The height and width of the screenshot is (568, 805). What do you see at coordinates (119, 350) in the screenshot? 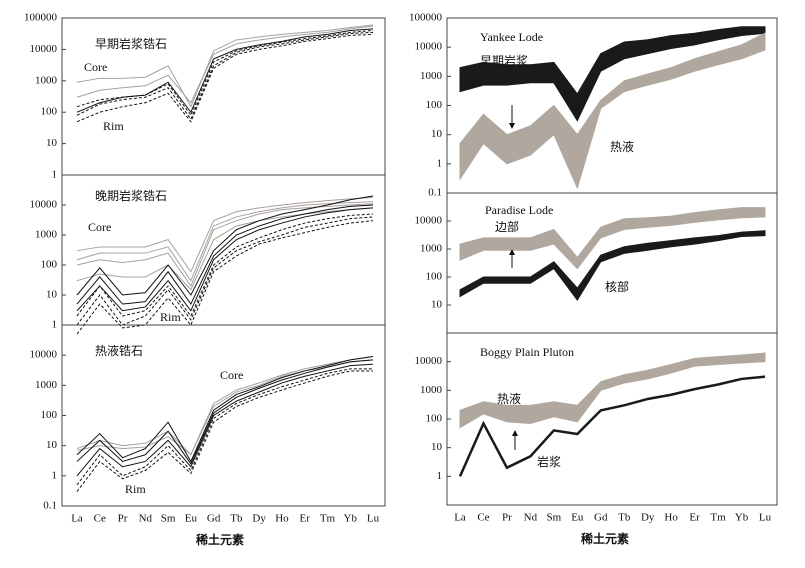
I see `panel-title: 热液锆石` at bounding box center [119, 350].